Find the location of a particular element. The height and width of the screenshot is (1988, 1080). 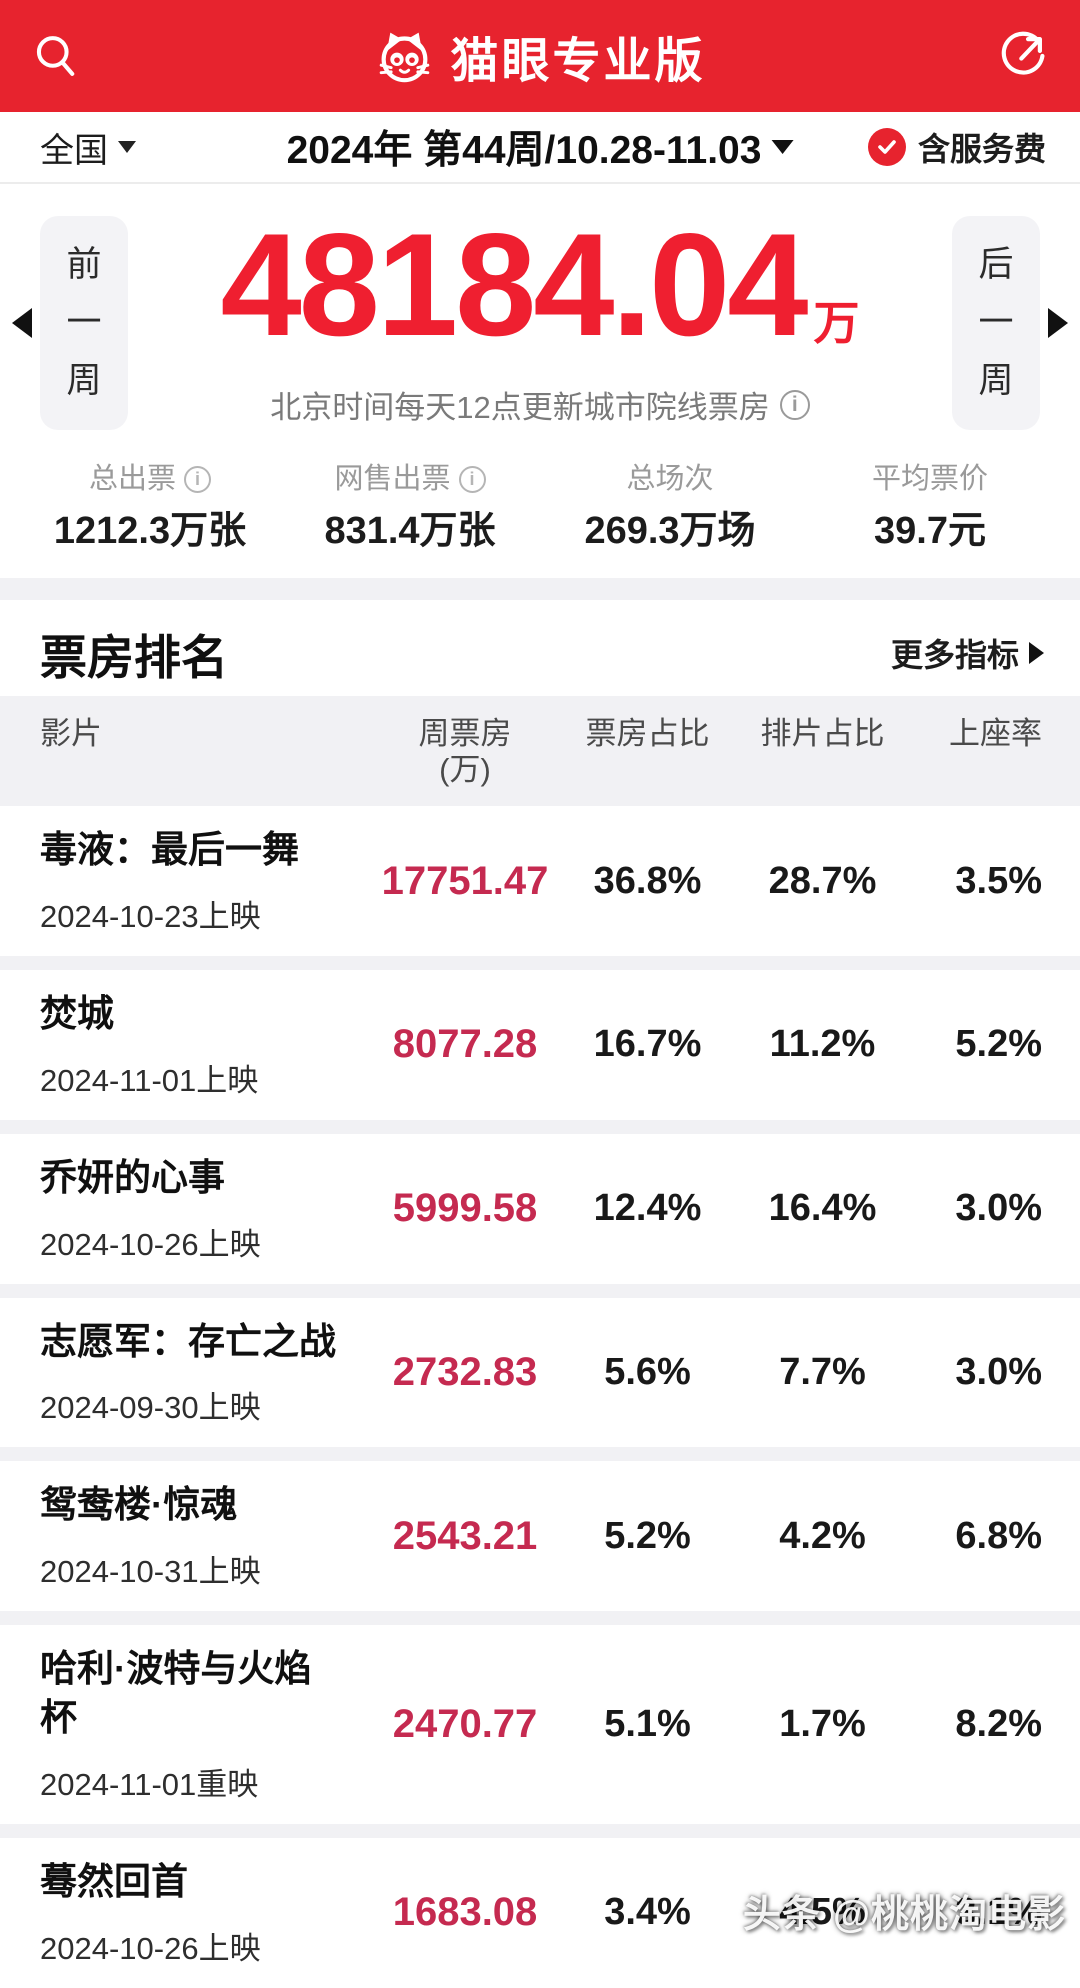

film-release-date: 2024-10-26上映 is located at coordinates (150, 1244).